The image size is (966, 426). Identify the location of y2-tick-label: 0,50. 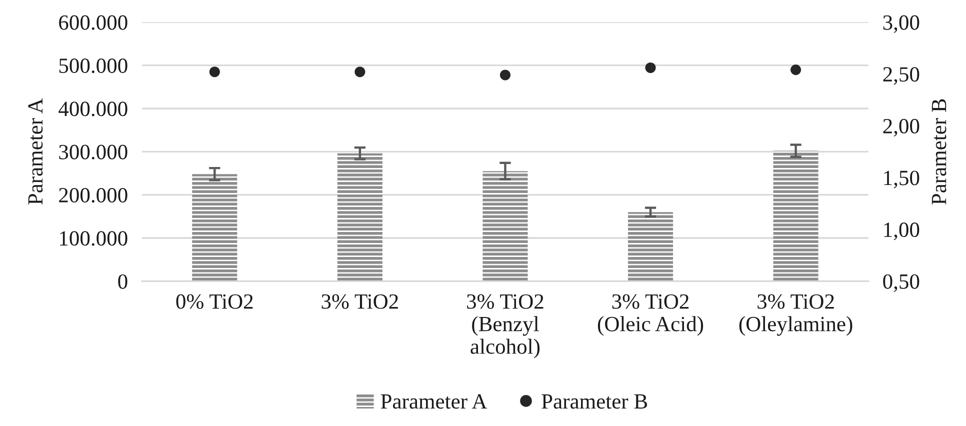
(901, 283).